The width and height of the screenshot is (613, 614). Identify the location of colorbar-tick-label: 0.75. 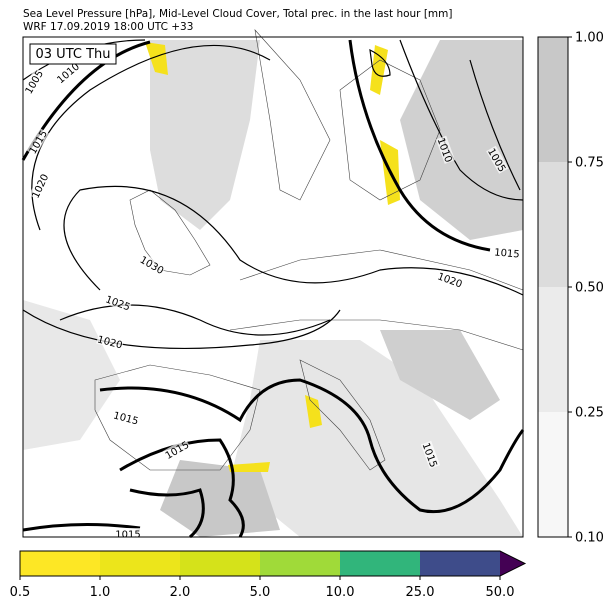
(589, 163).